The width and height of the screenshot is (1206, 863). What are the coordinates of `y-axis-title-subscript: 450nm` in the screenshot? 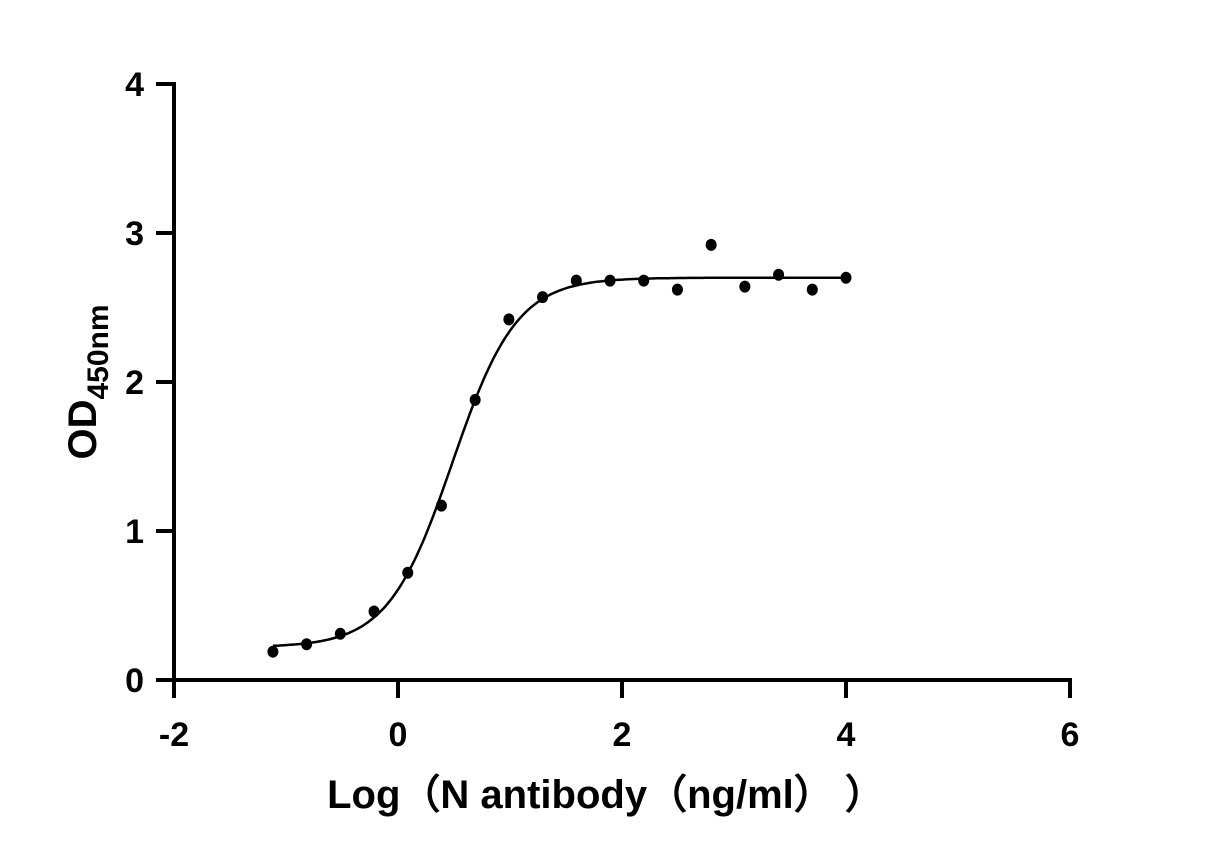 It's located at (98, 351).